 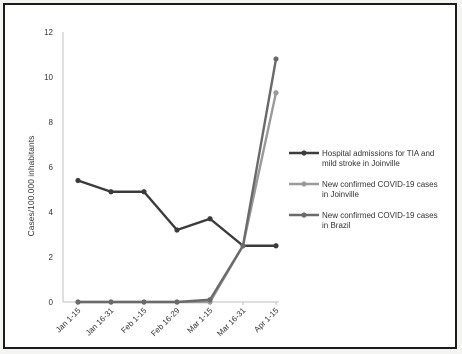 What do you see at coordinates (51, 122) in the screenshot?
I see `y-tick-label: 8` at bounding box center [51, 122].